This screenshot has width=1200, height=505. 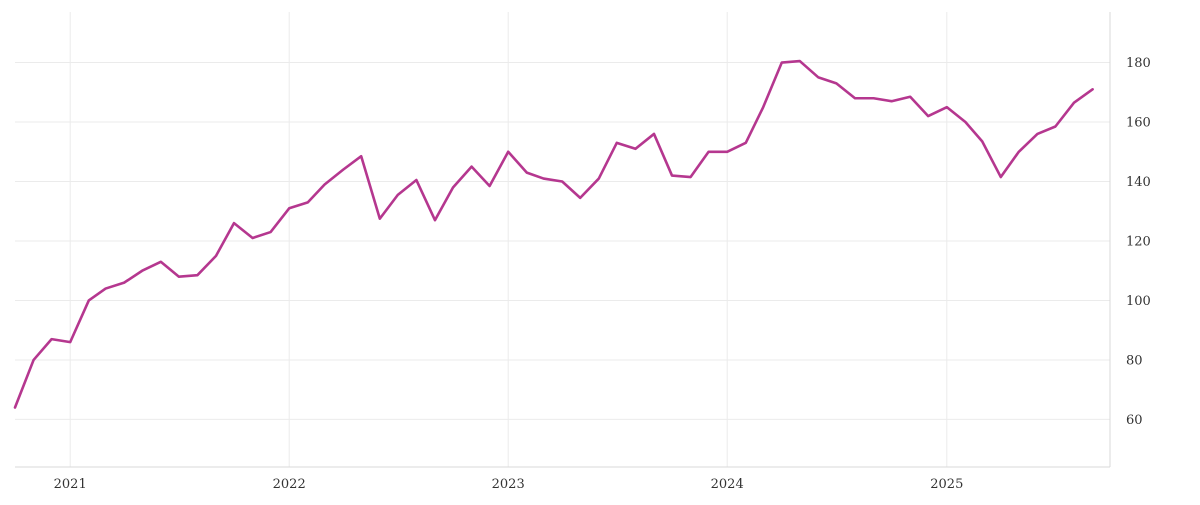 What do you see at coordinates (727, 484) in the screenshot?
I see `x-tick-label-2024: 2024` at bounding box center [727, 484].